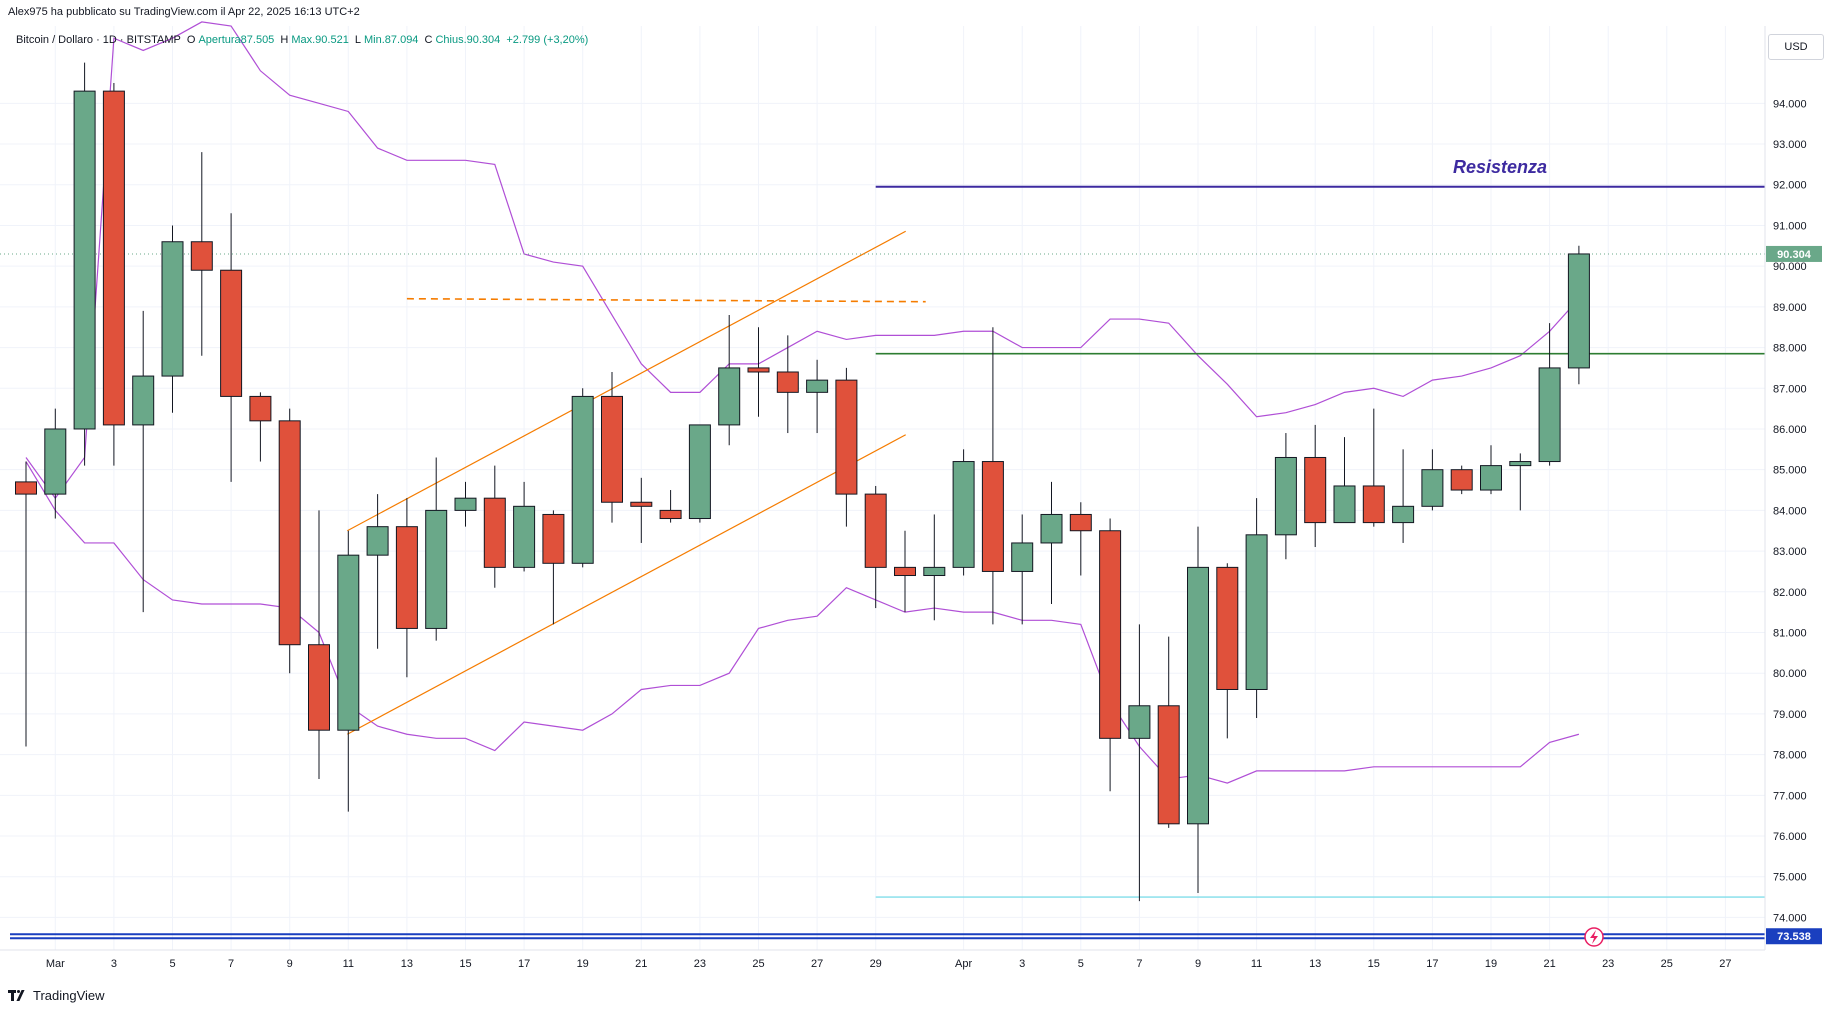 The height and width of the screenshot is (1010, 1835). What do you see at coordinates (1790, 796) in the screenshot?
I see `price-tick-label: 77.000` at bounding box center [1790, 796].